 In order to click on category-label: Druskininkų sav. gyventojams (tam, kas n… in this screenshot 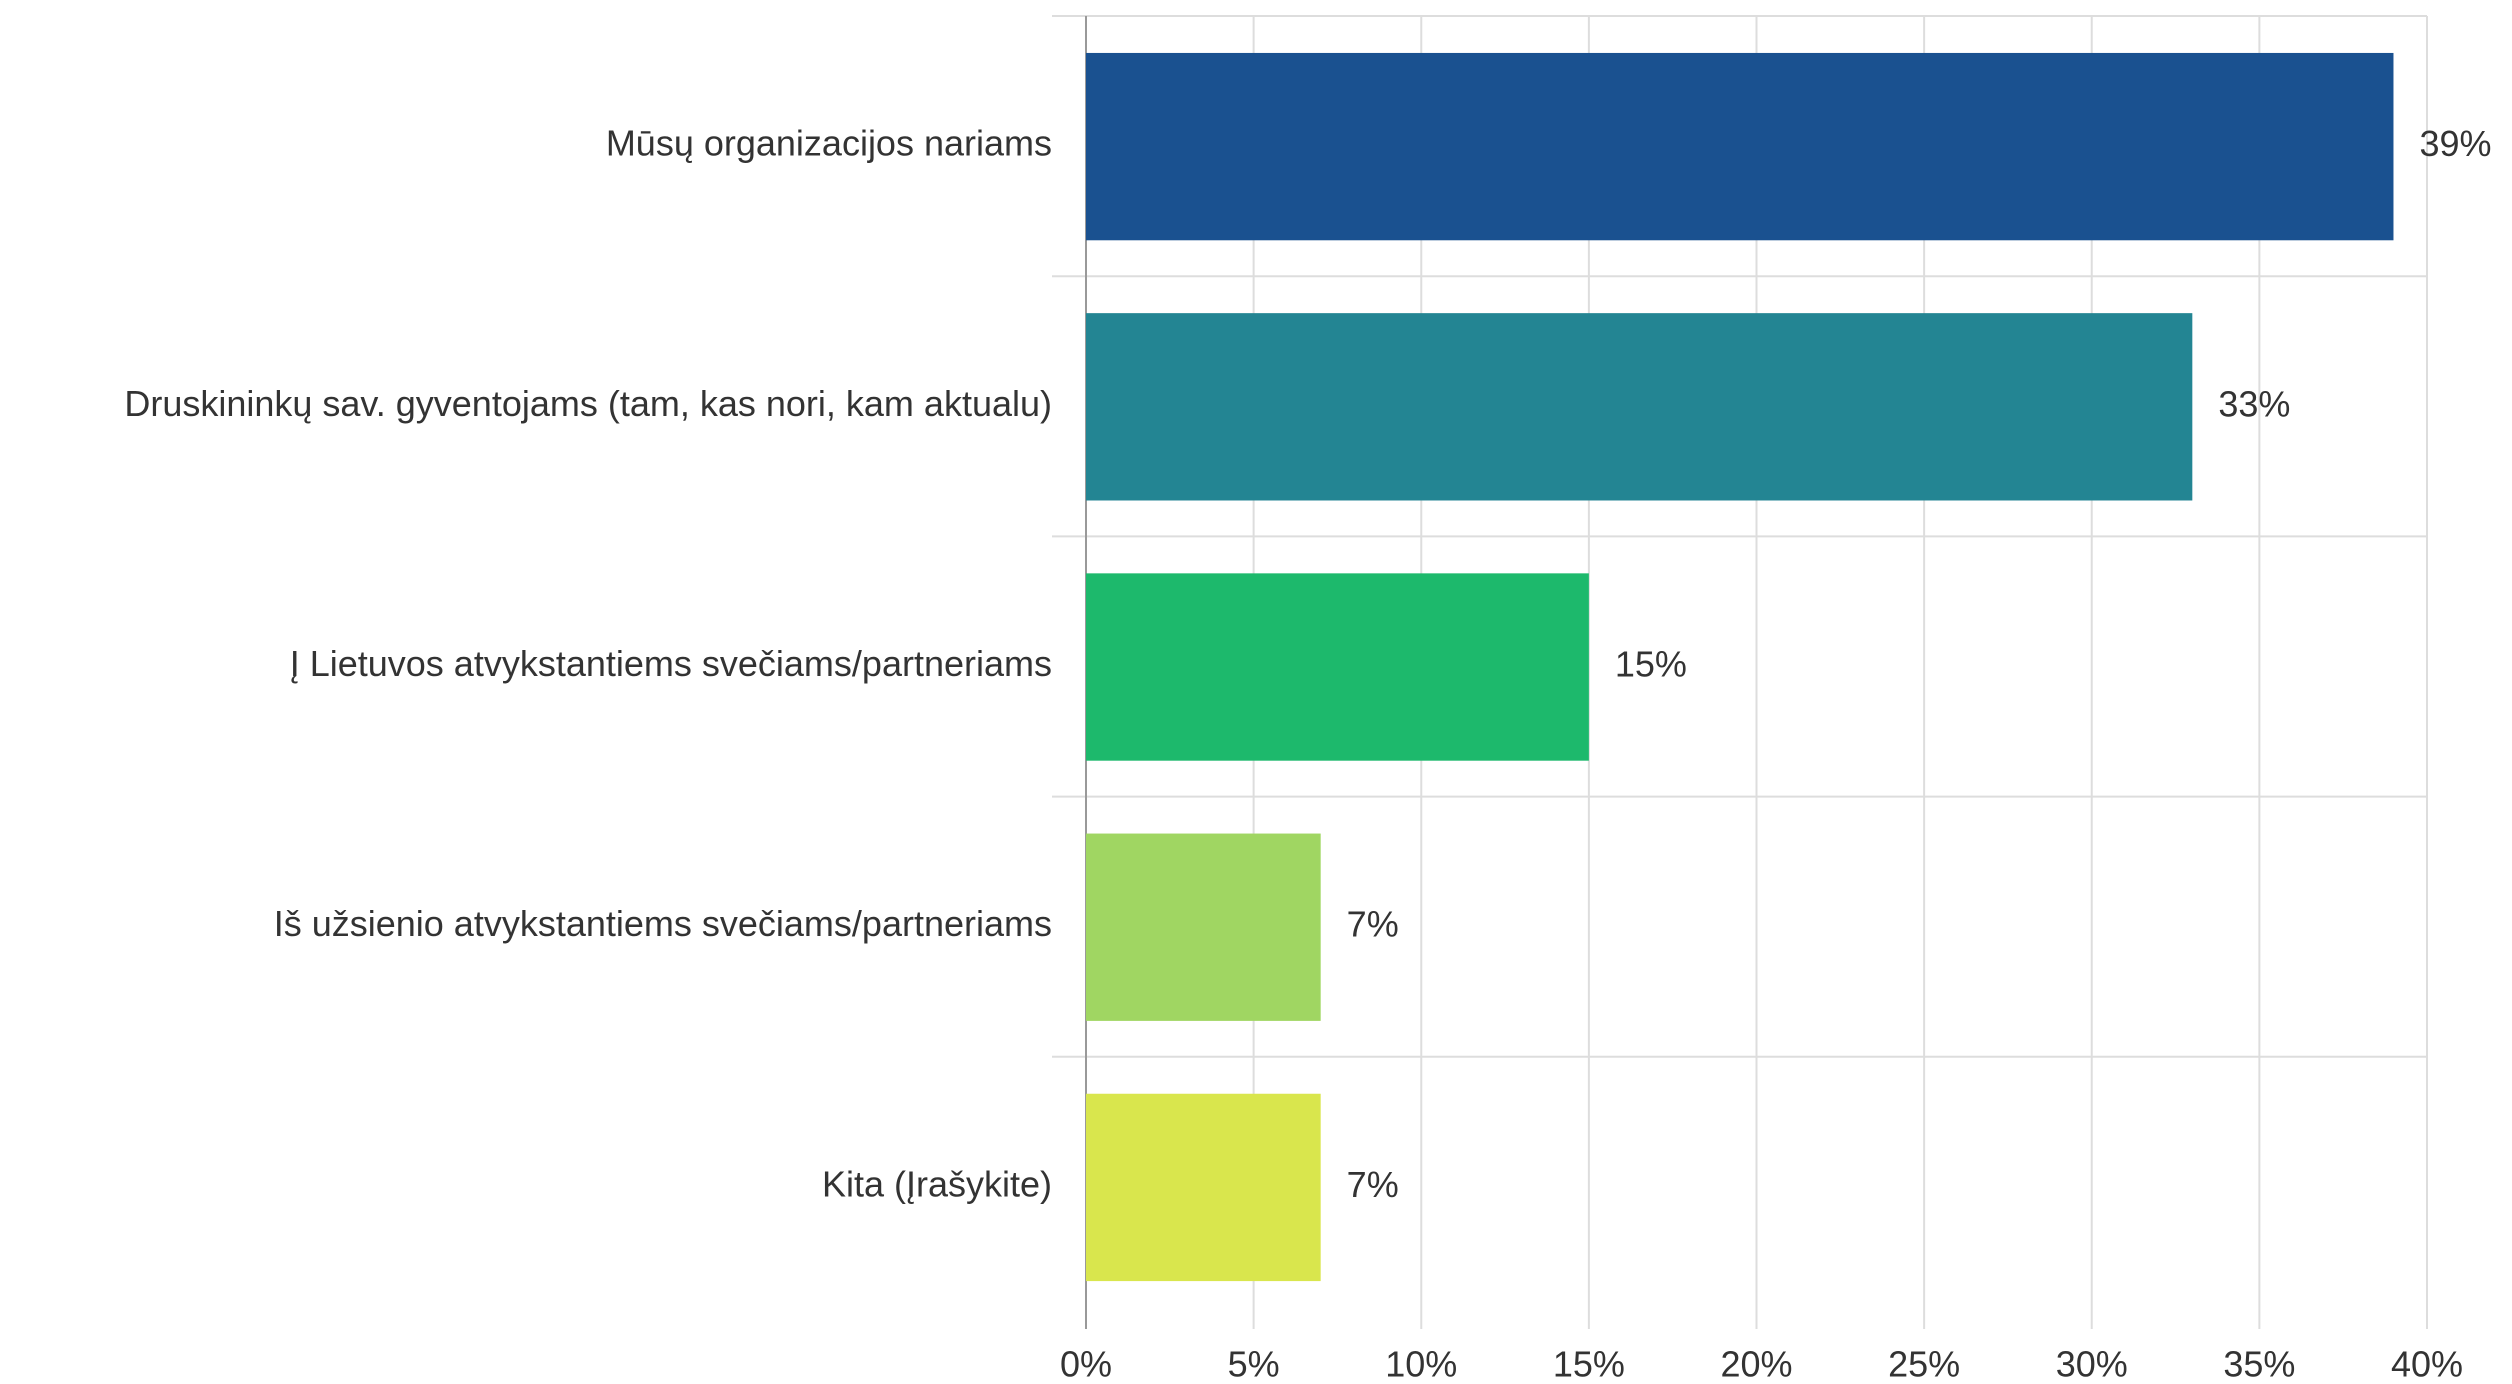, I will do `click(588, 403)`.